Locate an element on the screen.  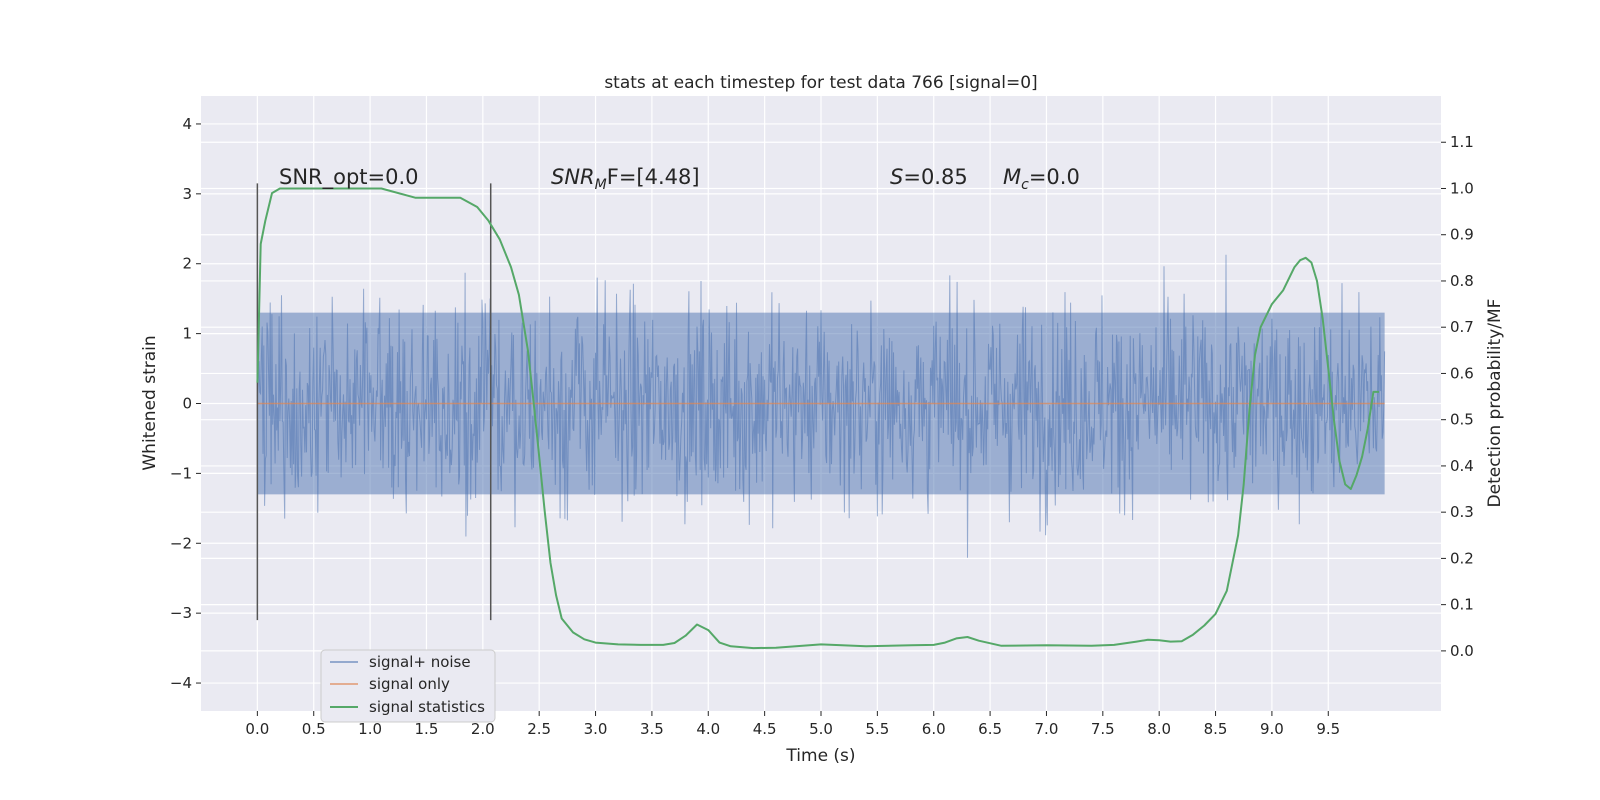
y2-tick-label-4: 0.4 is located at coordinates (1462, 466).